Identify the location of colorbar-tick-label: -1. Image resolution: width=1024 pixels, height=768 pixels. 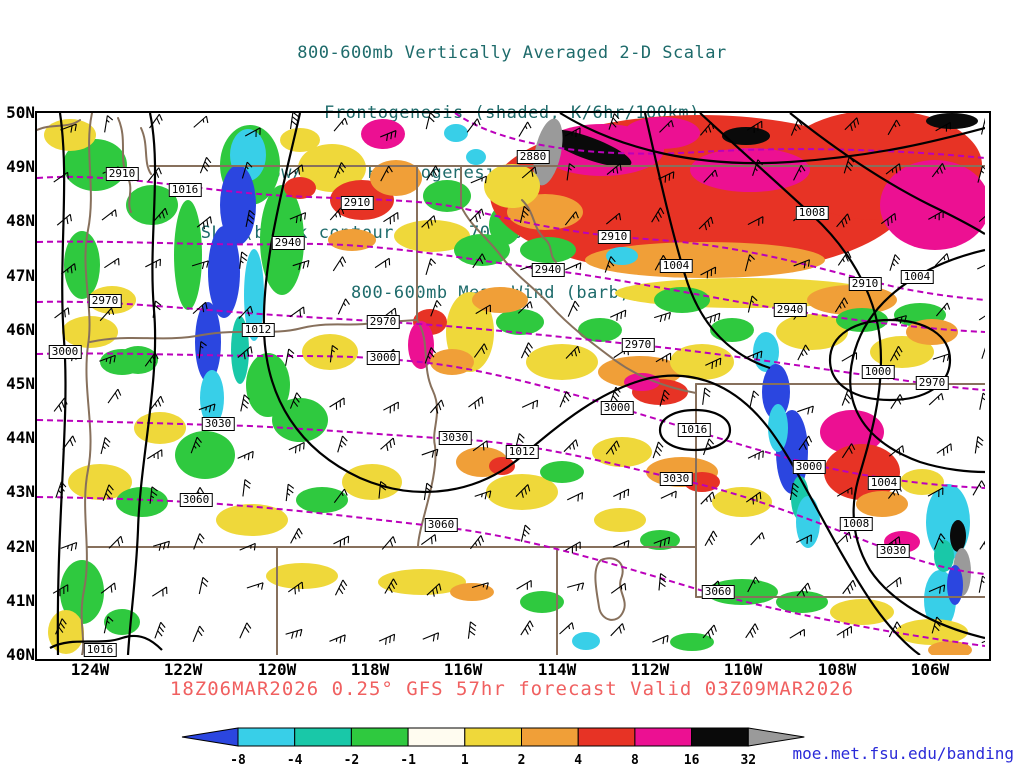
(408, 760).